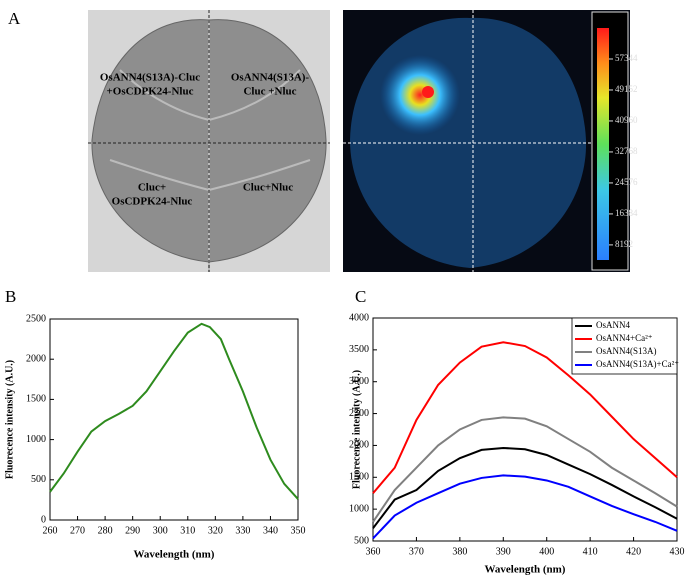  What do you see at coordinates (624, 338) in the screenshot?
I see `legend-label: OsANN4+Ca²⁺` at bounding box center [624, 338].